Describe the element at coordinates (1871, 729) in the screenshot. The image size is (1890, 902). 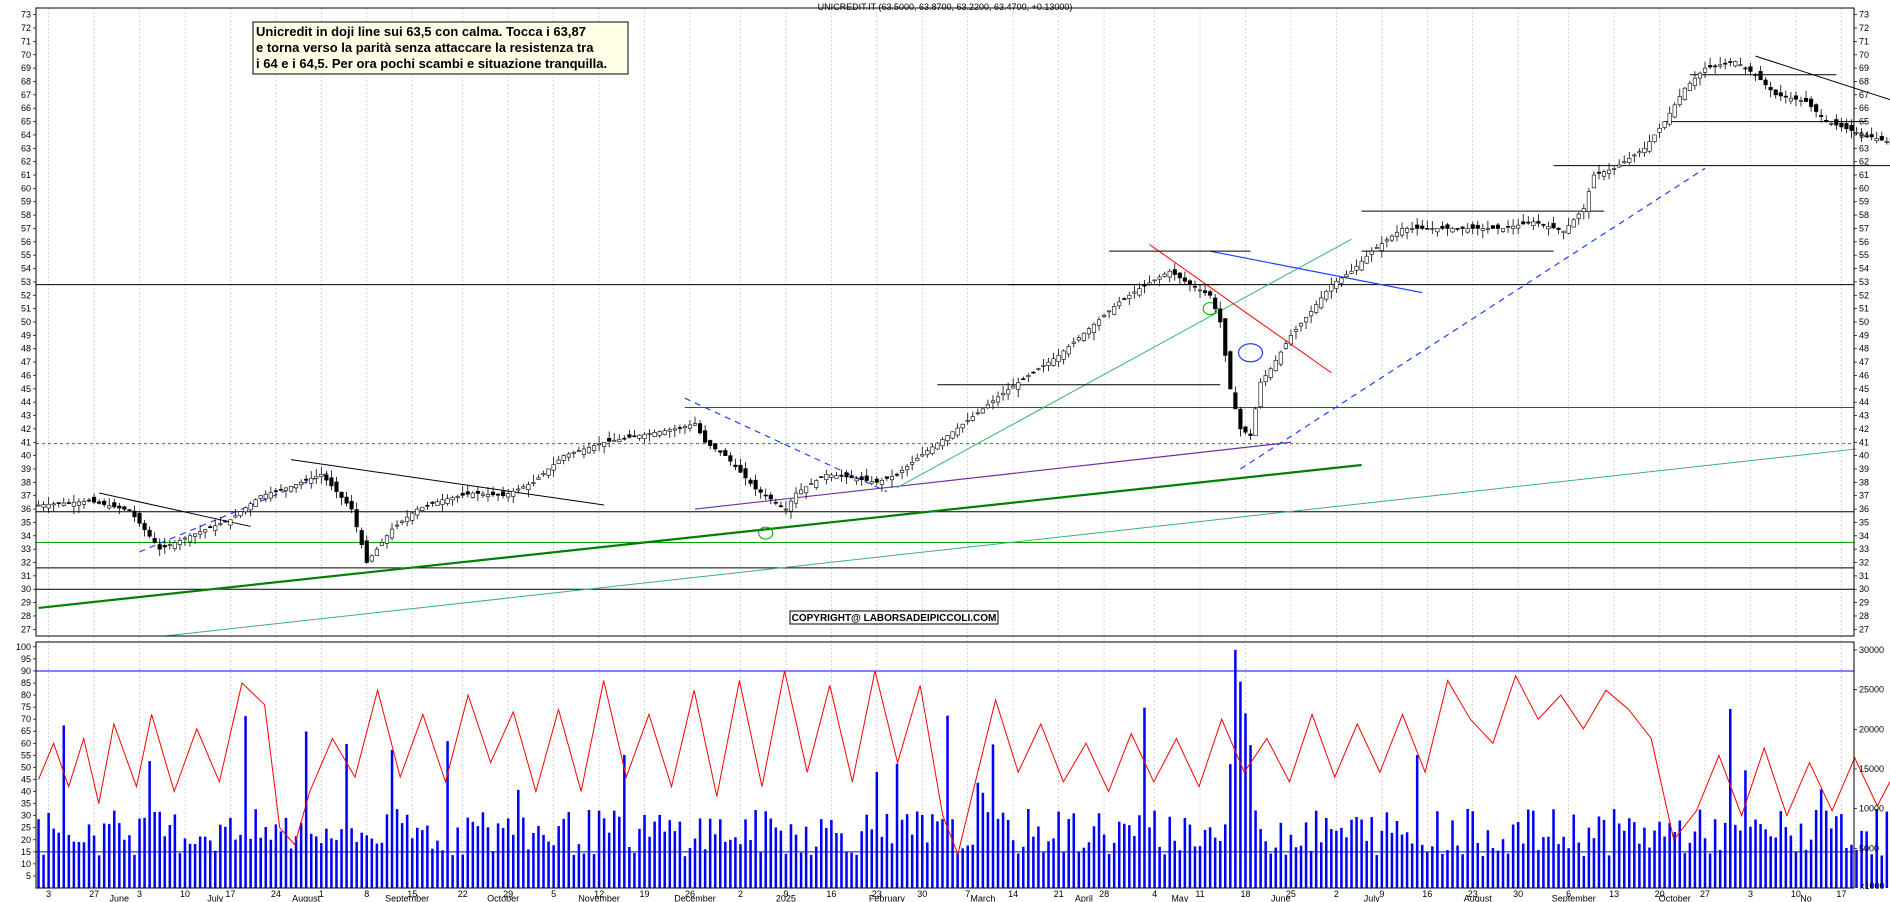
I see `volume-tick-label: 20000` at that location.